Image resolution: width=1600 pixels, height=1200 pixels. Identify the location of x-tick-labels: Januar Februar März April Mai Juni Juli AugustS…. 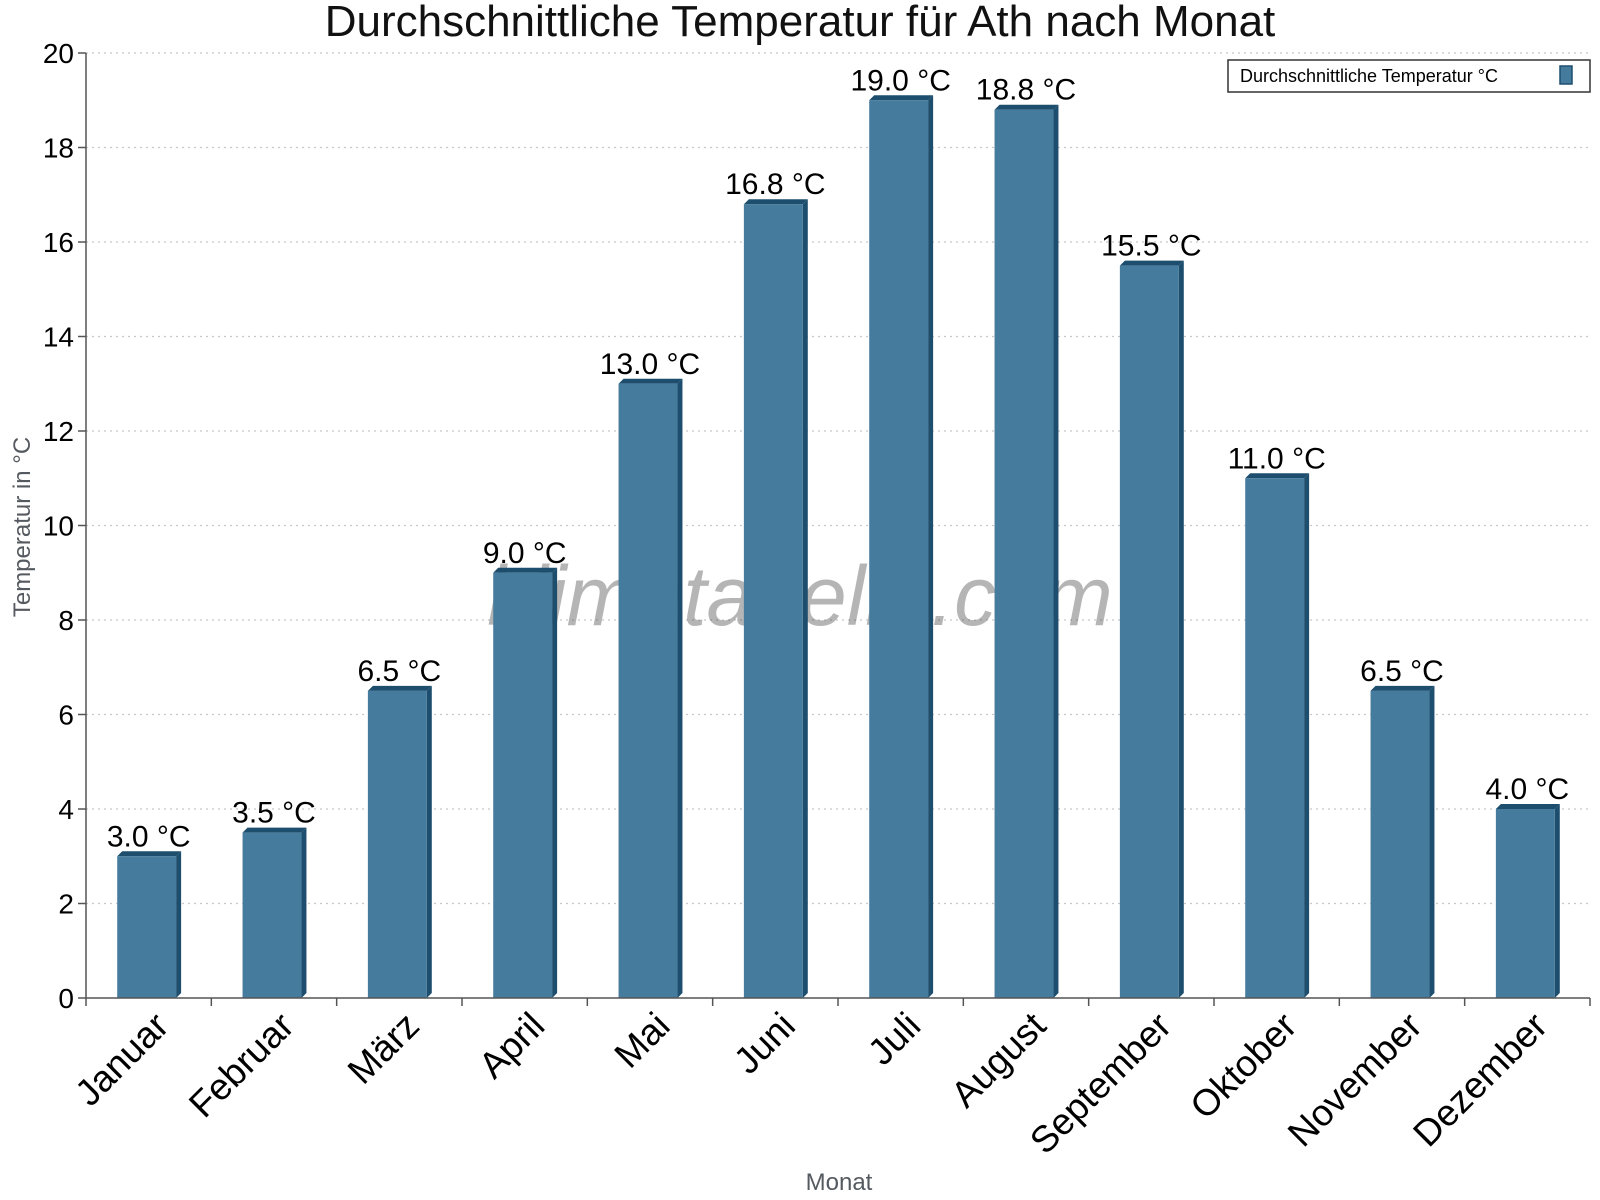
(811, 1082).